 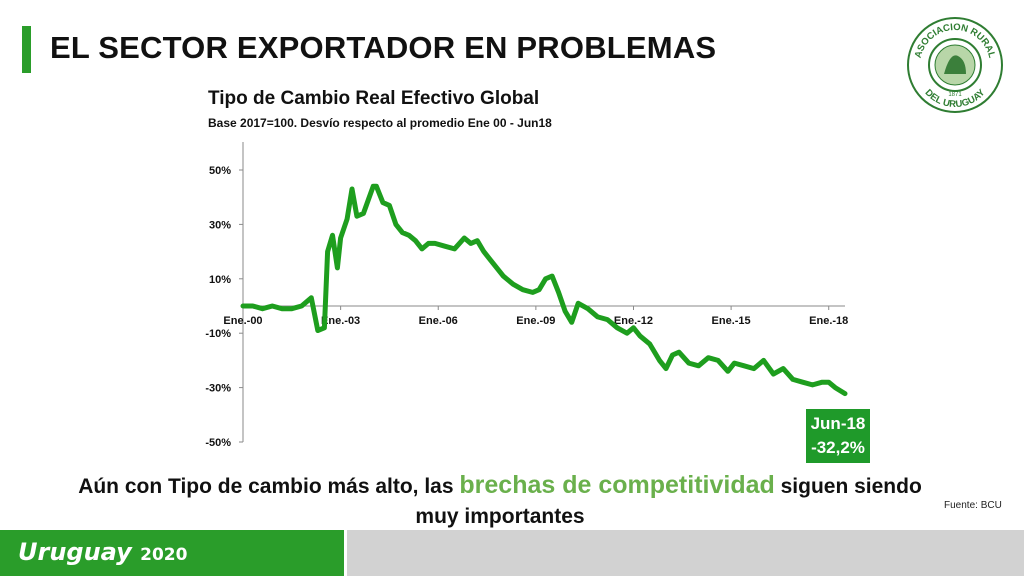 I want to click on x-tick-label: Ene.-18, so click(x=828, y=321).